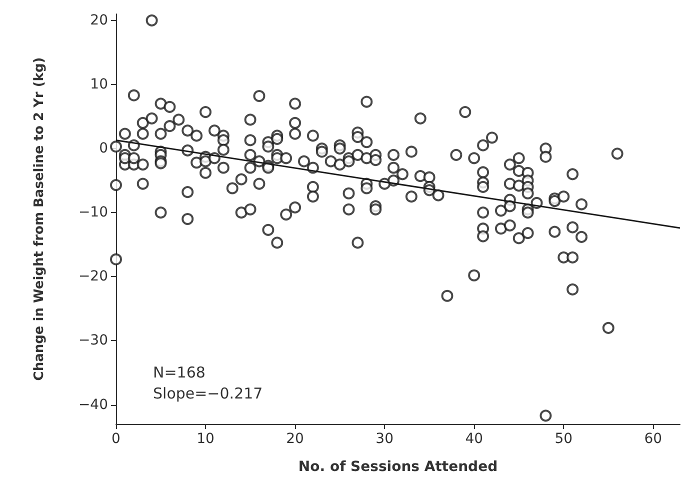 The width and height of the screenshot is (696, 482). I want to click on annotation: N=168, so click(179, 373).